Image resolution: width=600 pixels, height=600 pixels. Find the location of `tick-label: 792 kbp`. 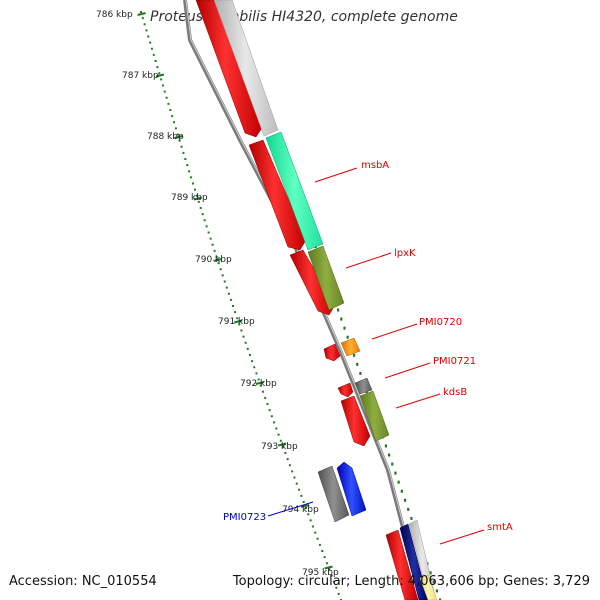

tick-label: 792 kbp is located at coordinates (258, 384).